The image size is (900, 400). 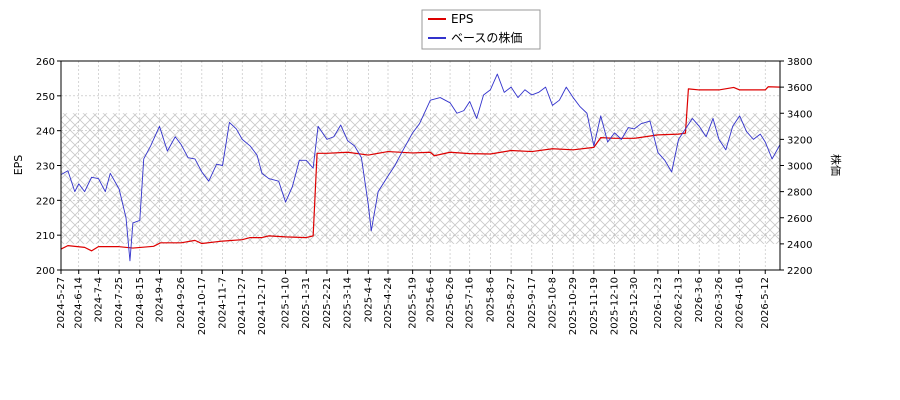 What do you see at coordinates (470, 303) in the screenshot?
I see `x-tick-label: 2025-7-16` at bounding box center [470, 303].